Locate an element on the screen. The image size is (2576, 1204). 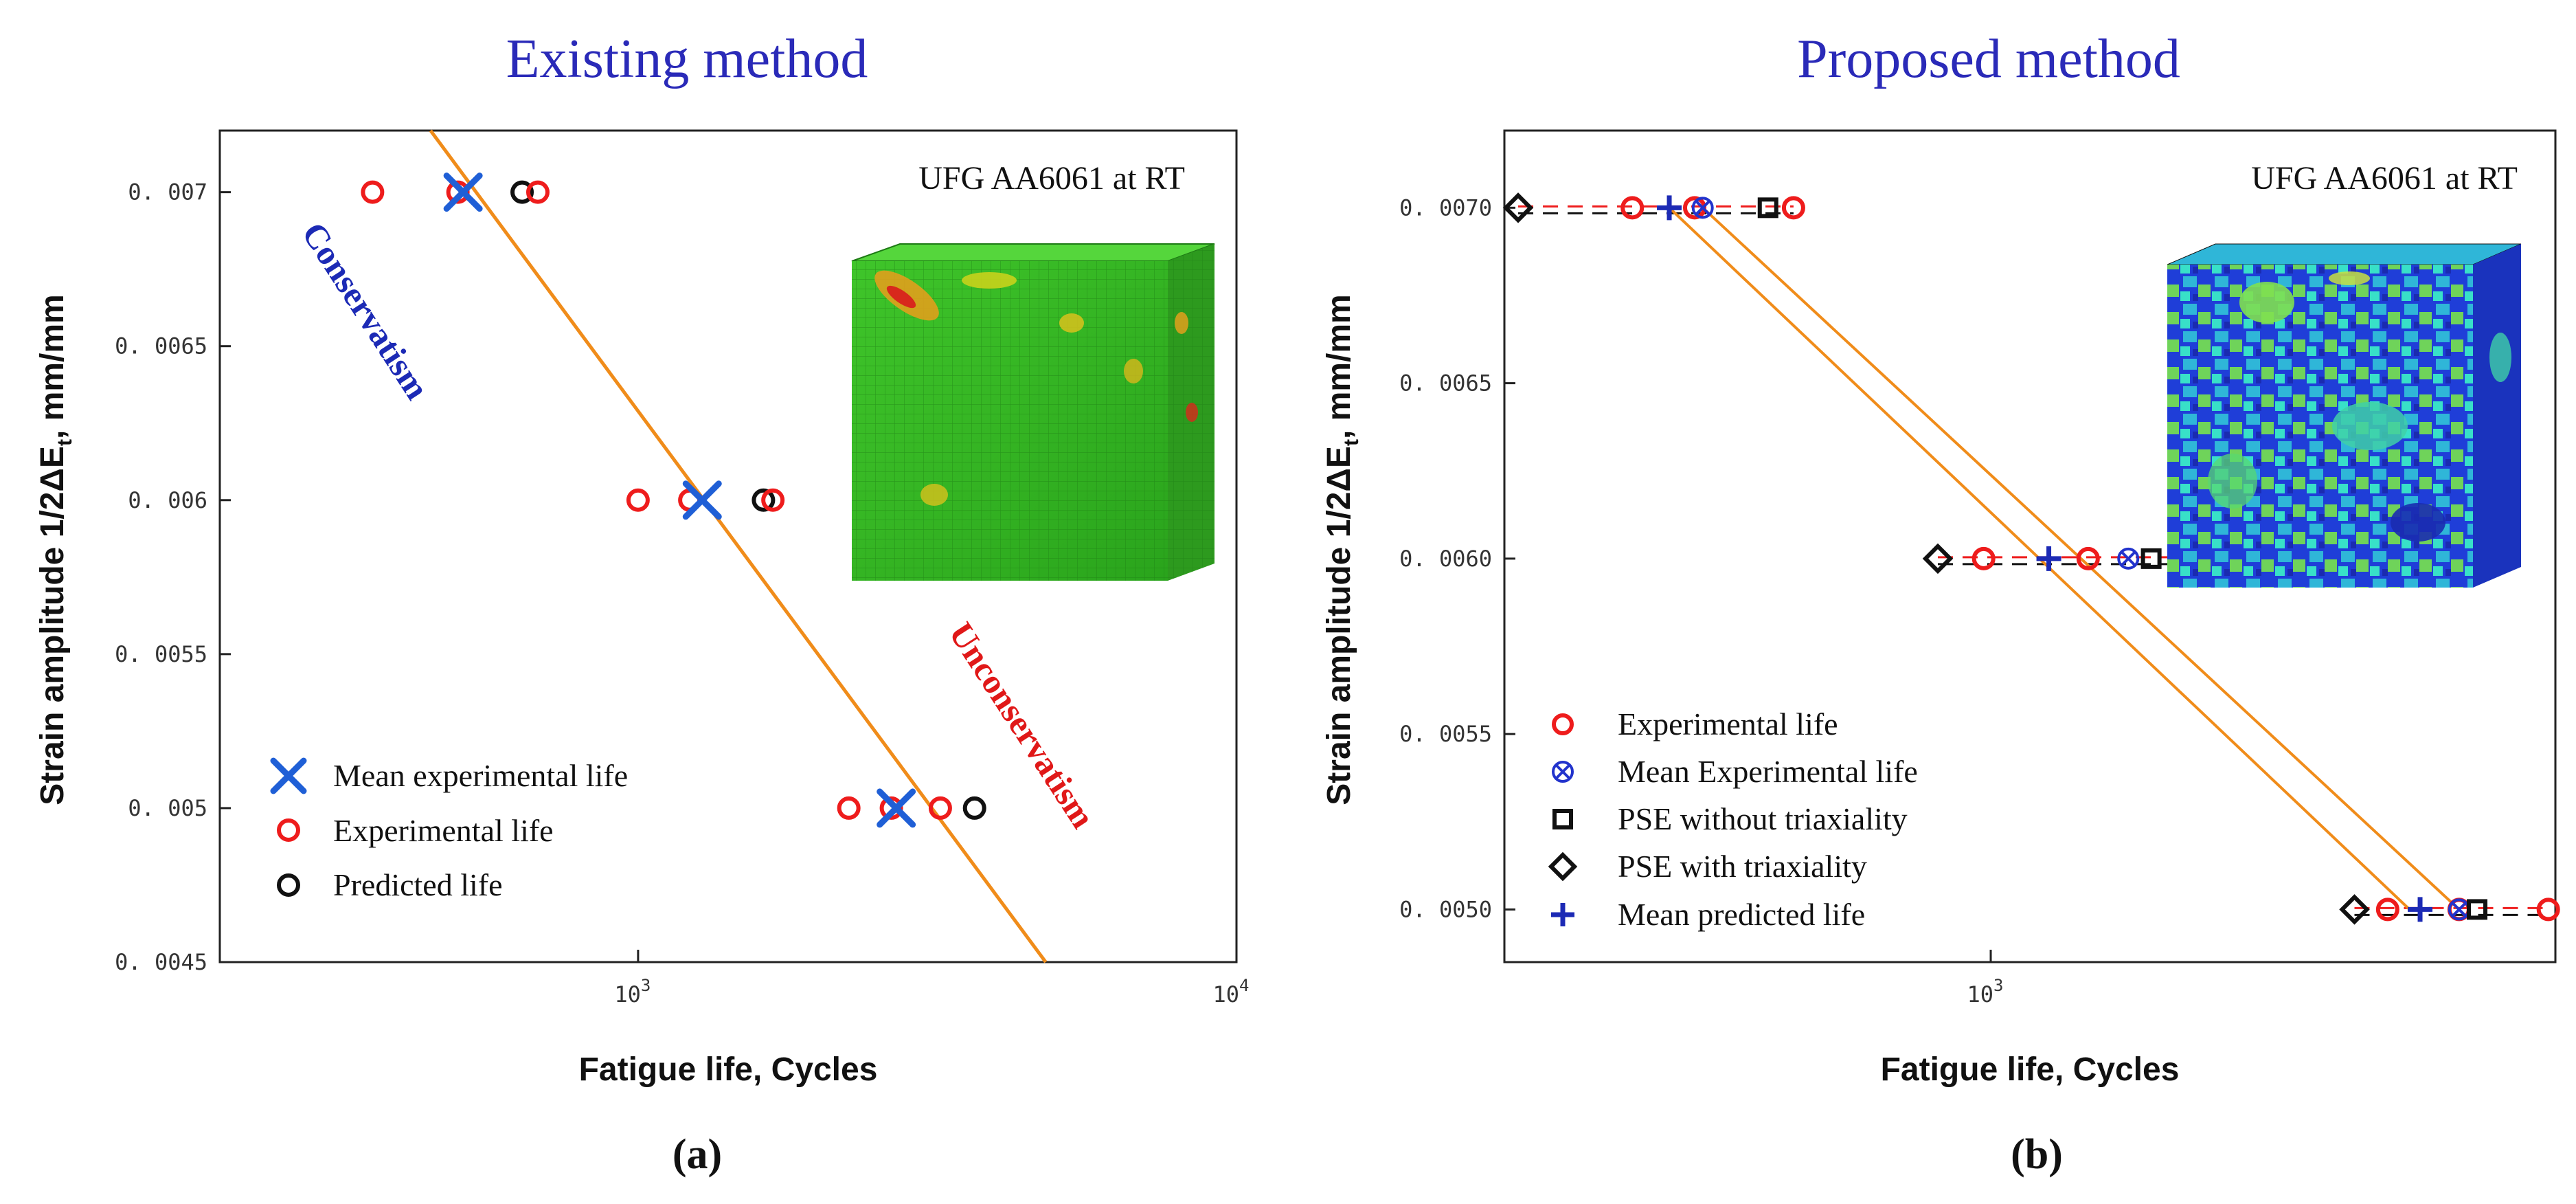
legend-b-experimental-marker is located at coordinates (1563, 724).